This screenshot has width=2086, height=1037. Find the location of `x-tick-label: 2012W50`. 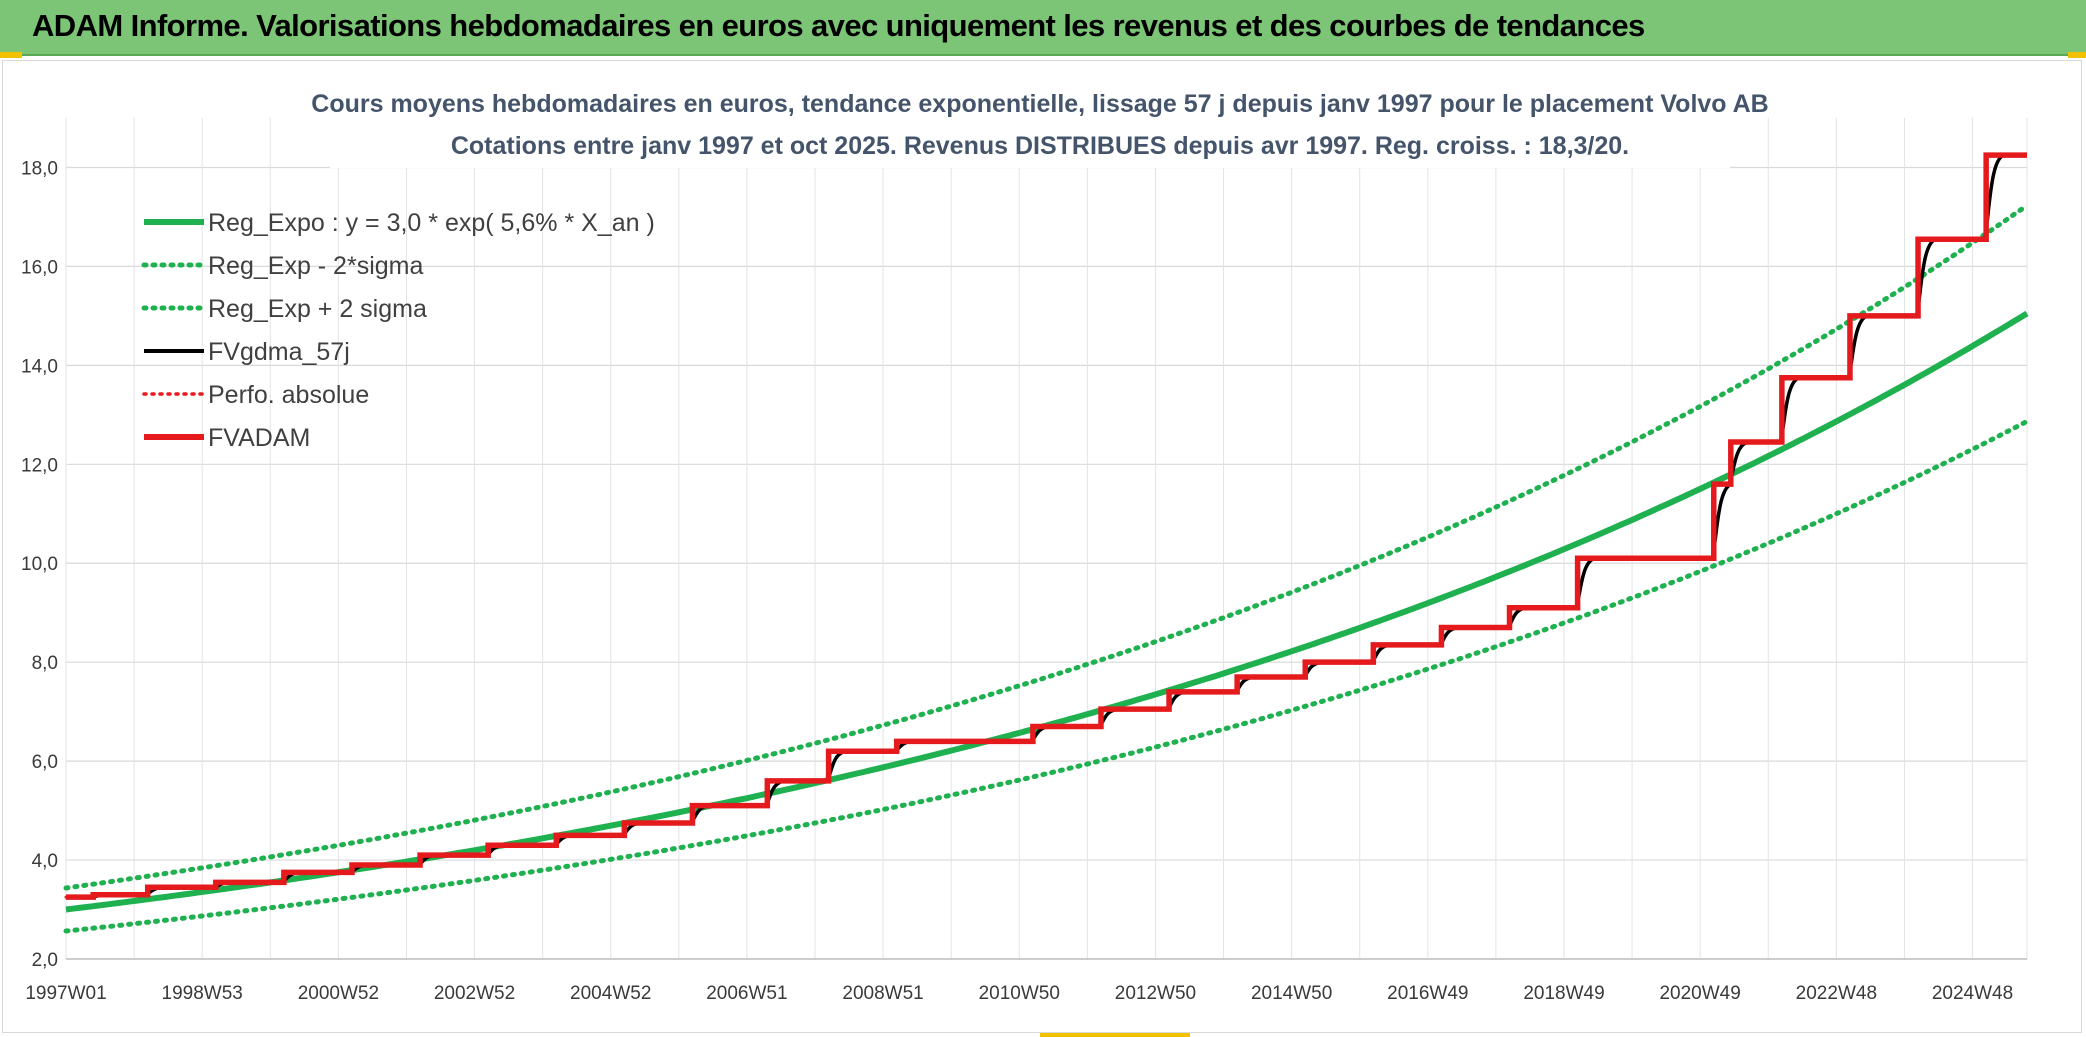

x-tick-label: 2012W50 is located at coordinates (1155, 993).